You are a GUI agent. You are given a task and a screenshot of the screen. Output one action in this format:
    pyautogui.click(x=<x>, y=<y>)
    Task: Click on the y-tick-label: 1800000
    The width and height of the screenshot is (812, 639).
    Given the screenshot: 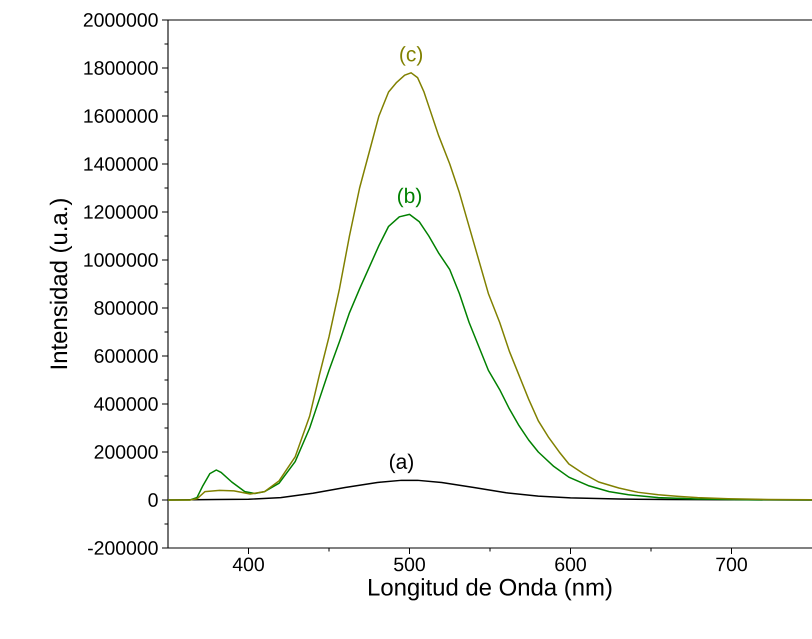 What is the action you would take?
    pyautogui.click(x=121, y=68)
    